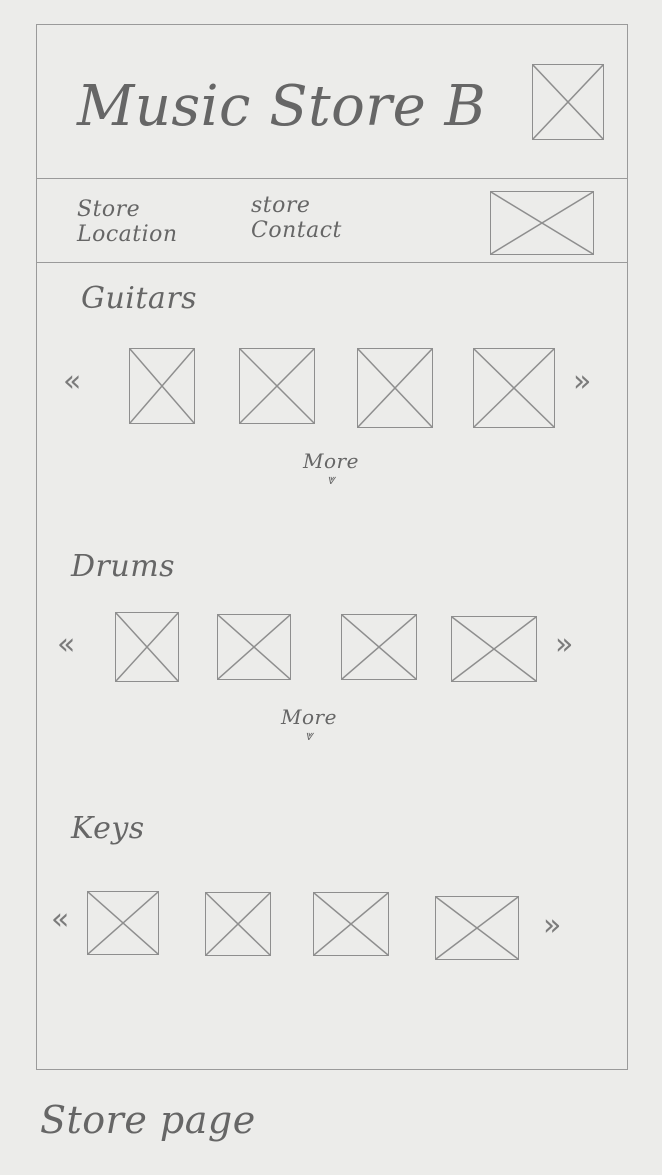 Image resolution: width=662 pixels, height=1175 pixels. What do you see at coordinates (108, 828) in the screenshot?
I see `section-title-keys: Keys` at bounding box center [108, 828].